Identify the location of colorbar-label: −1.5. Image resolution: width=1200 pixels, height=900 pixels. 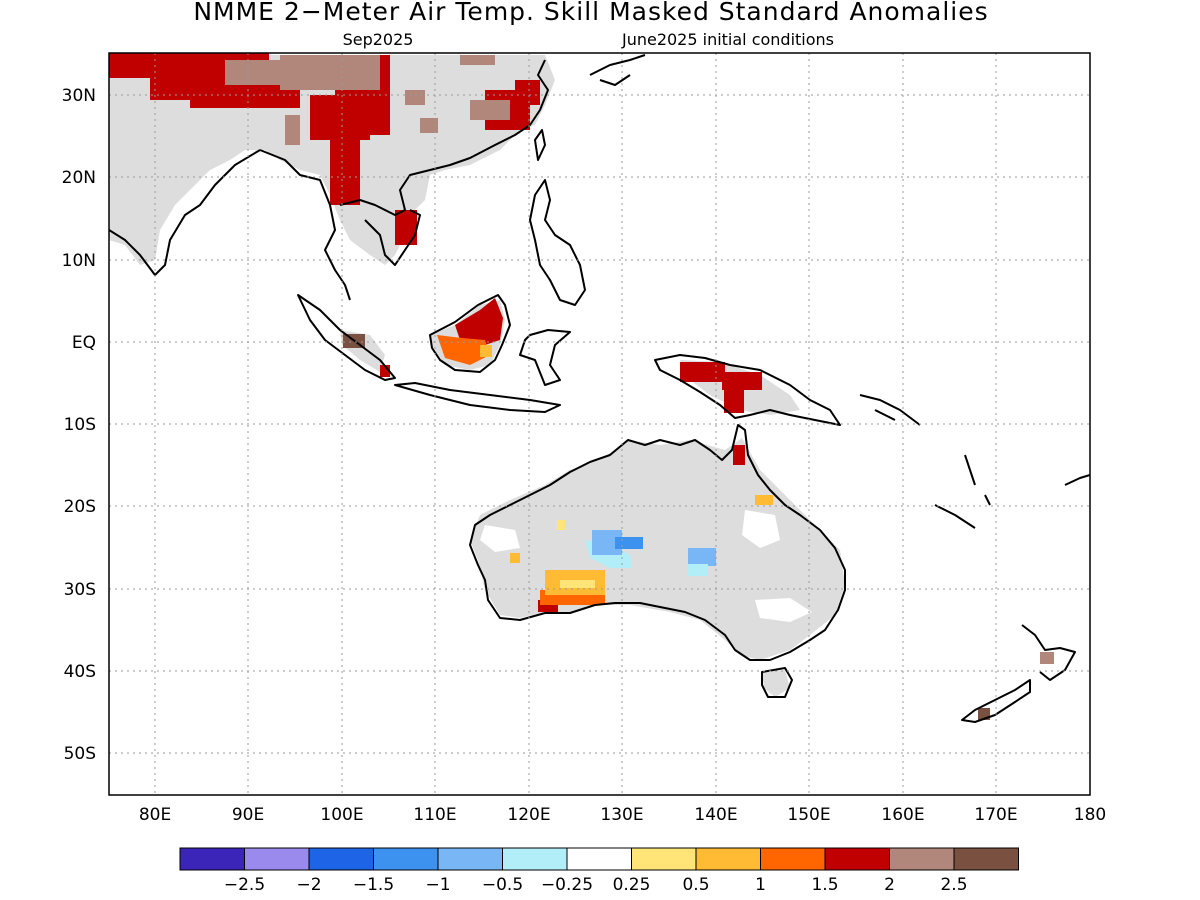
(373, 885).